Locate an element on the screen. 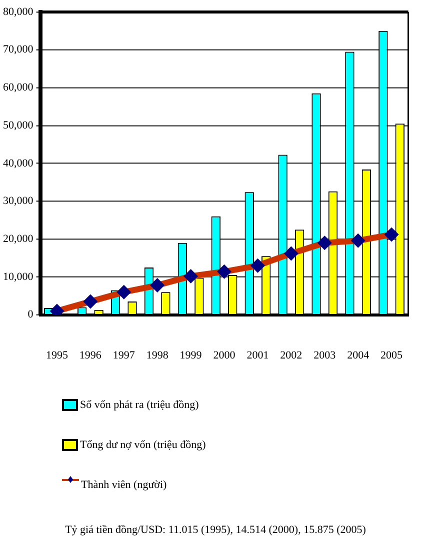 The height and width of the screenshot is (541, 431). y-tick-label: 80,000 is located at coordinates (18, 12).